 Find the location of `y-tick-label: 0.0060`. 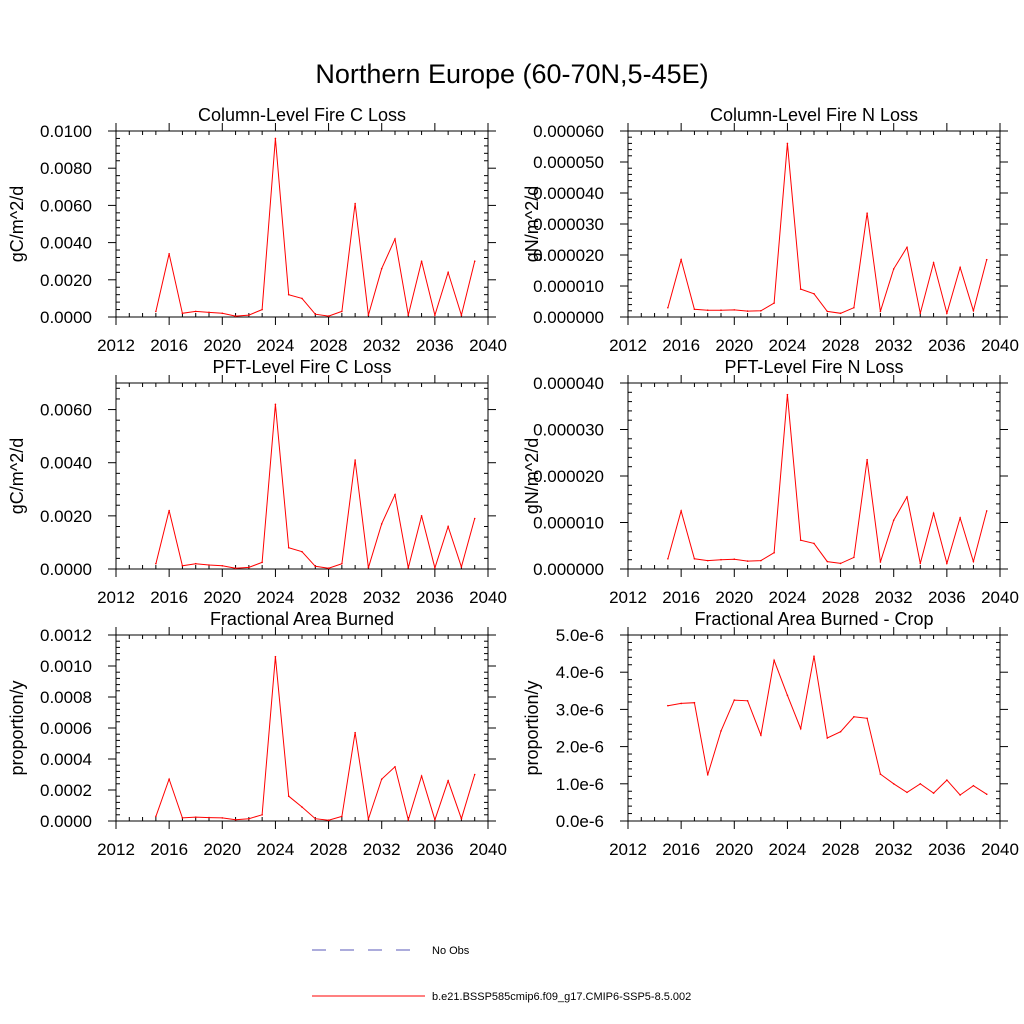

y-tick-label: 0.0060 is located at coordinates (66, 205).